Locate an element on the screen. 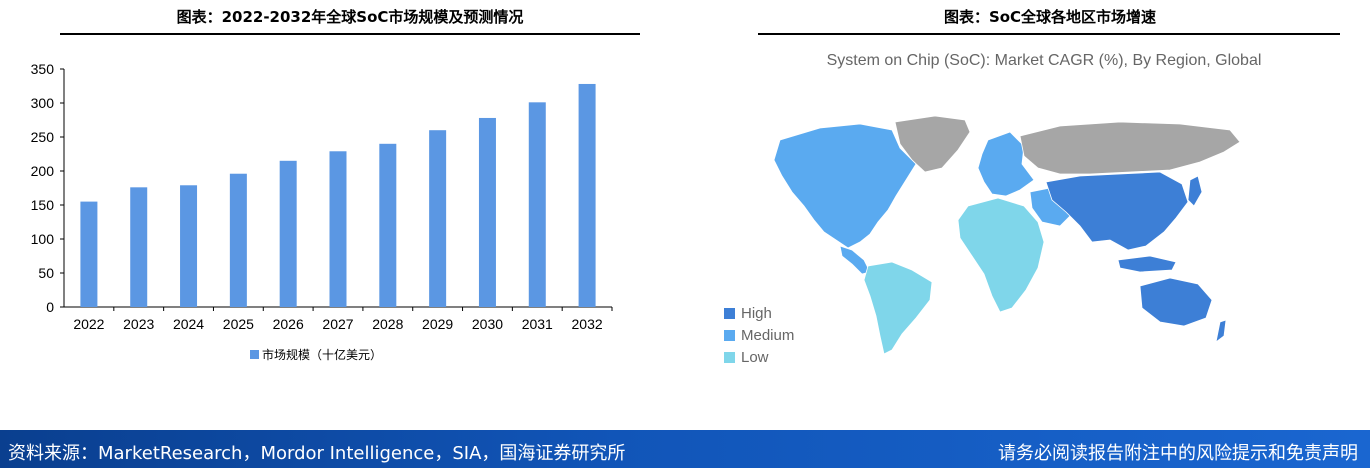 The image size is (1370, 468). bar-2031 is located at coordinates (537, 204).